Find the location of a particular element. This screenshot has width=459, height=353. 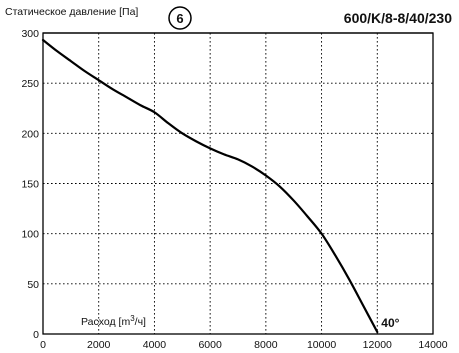

y-tick-labels: 0 50 100 150 200 250 300 is located at coordinates (30, 184).